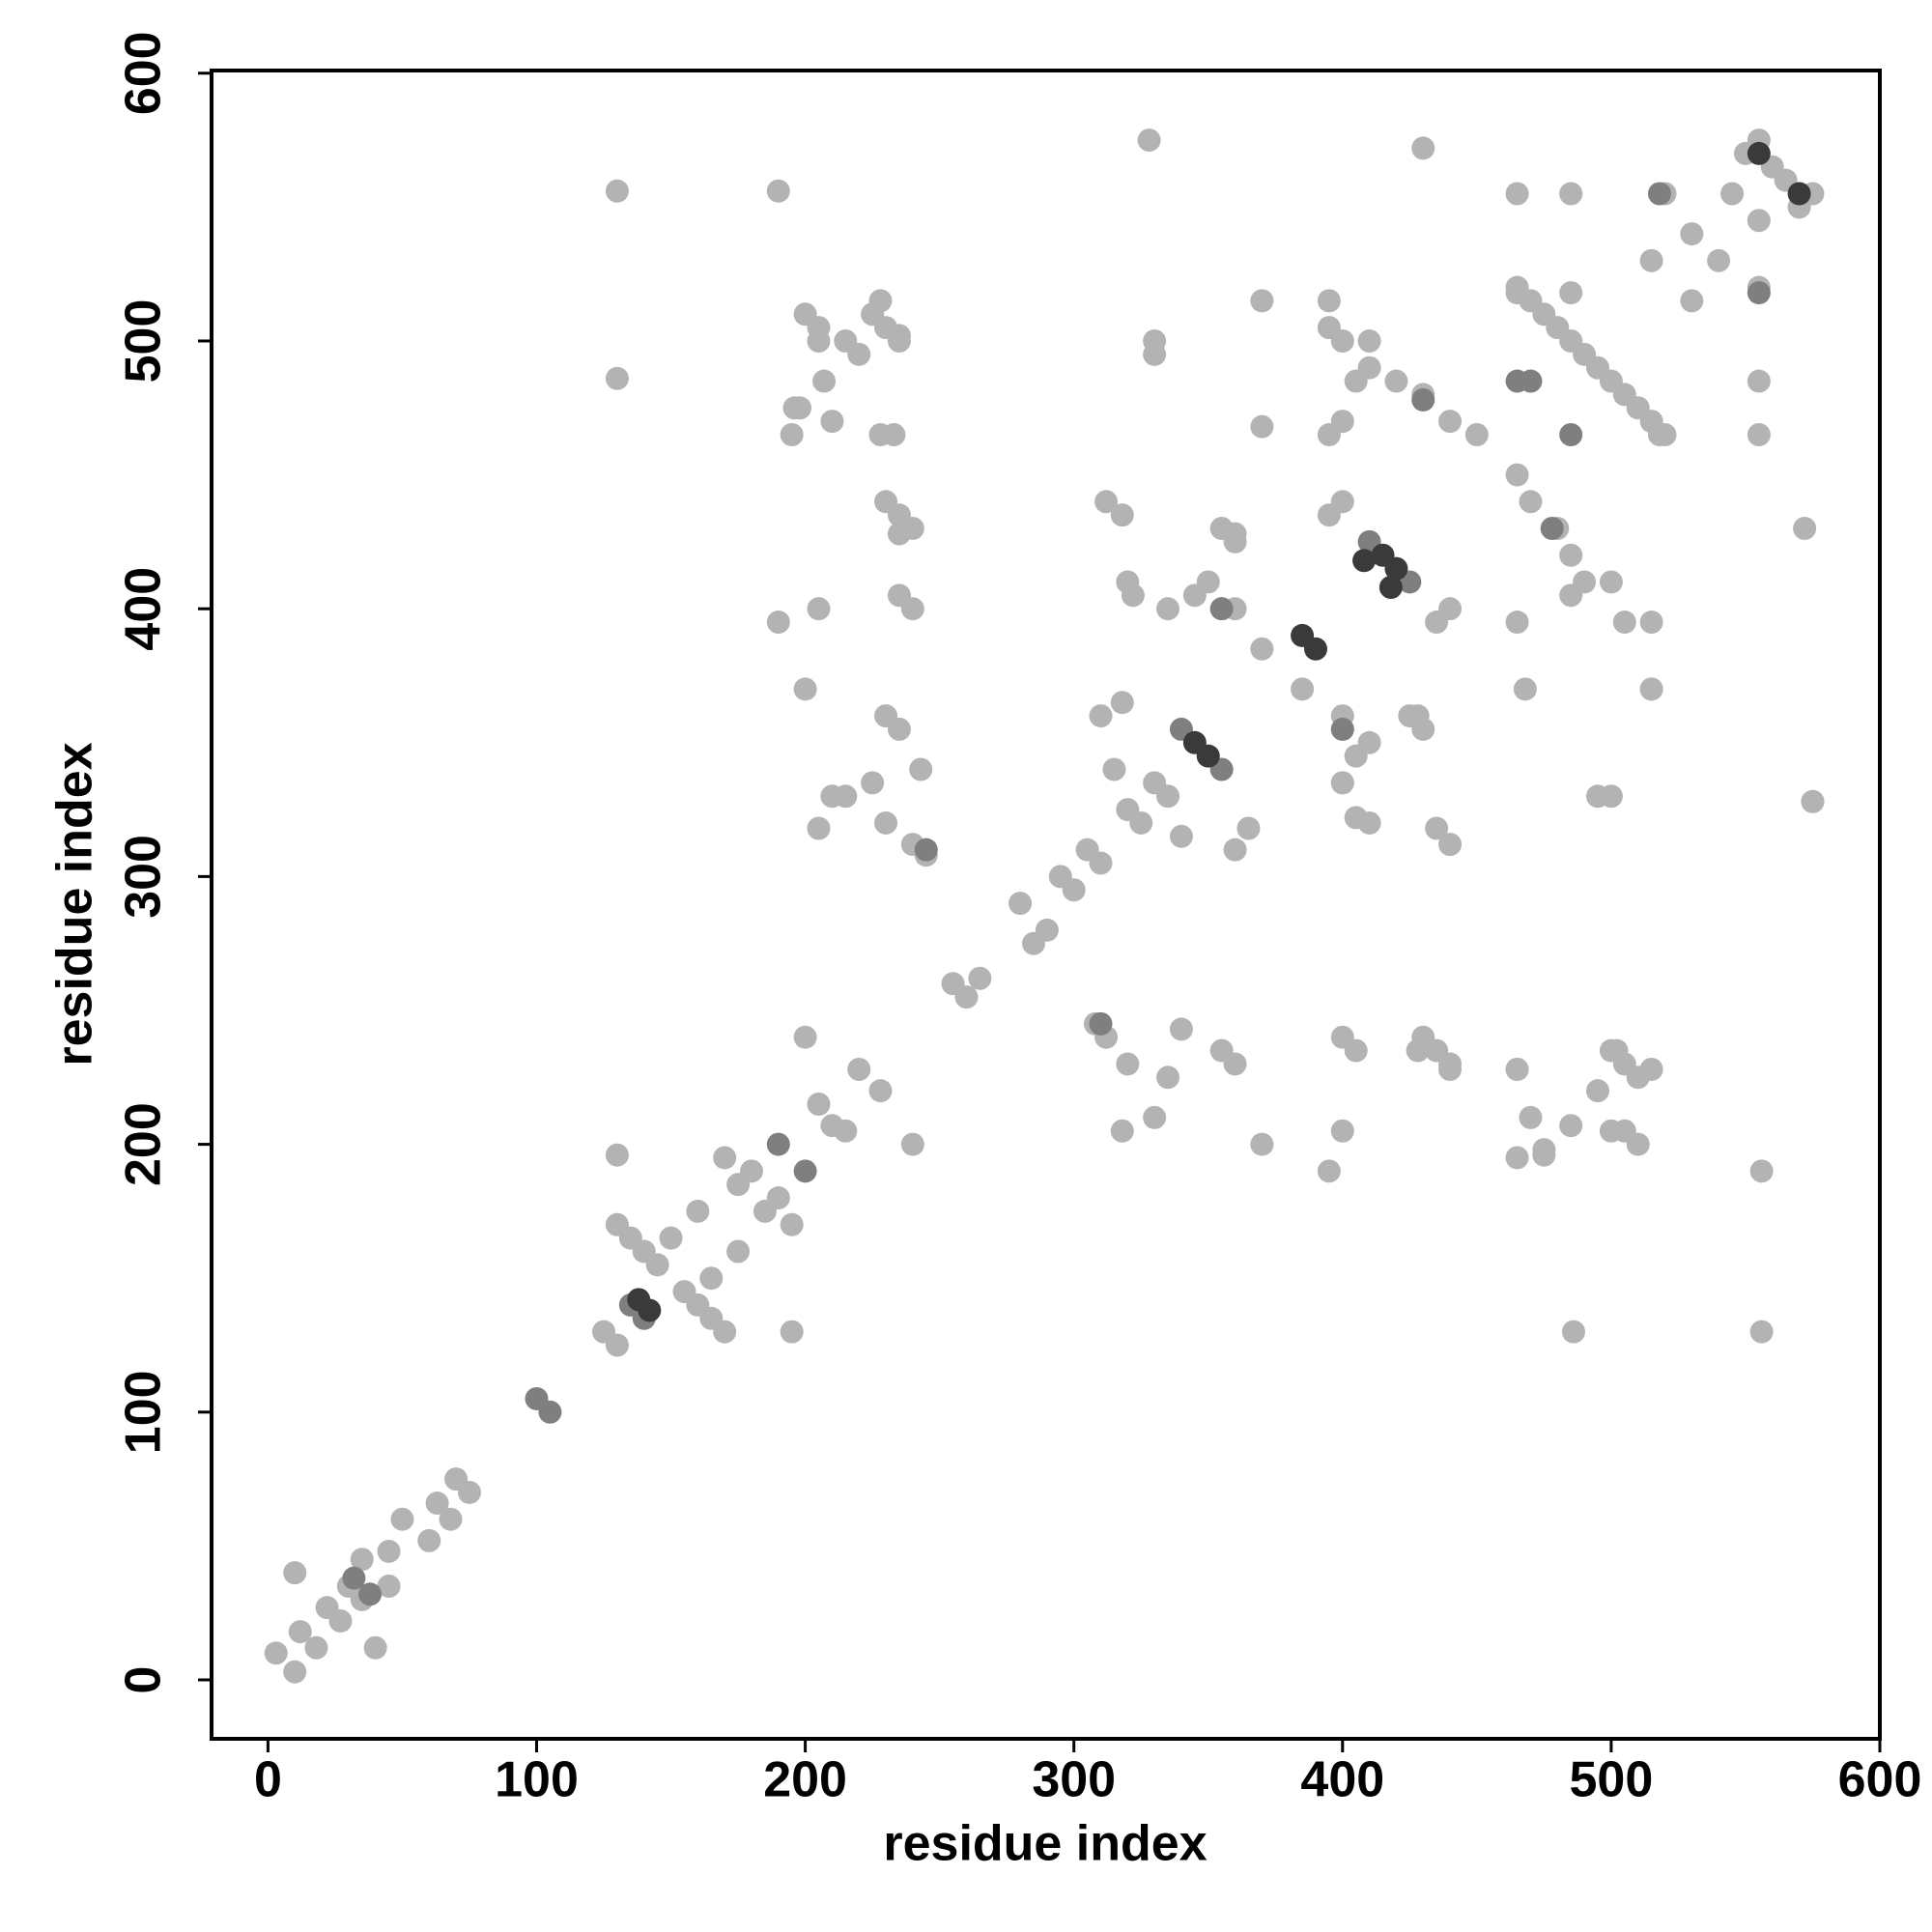 The width and height of the screenshot is (1932, 1932). Describe the element at coordinates (1342, 1780) in the screenshot. I see `x-tick-label: 400` at that location.